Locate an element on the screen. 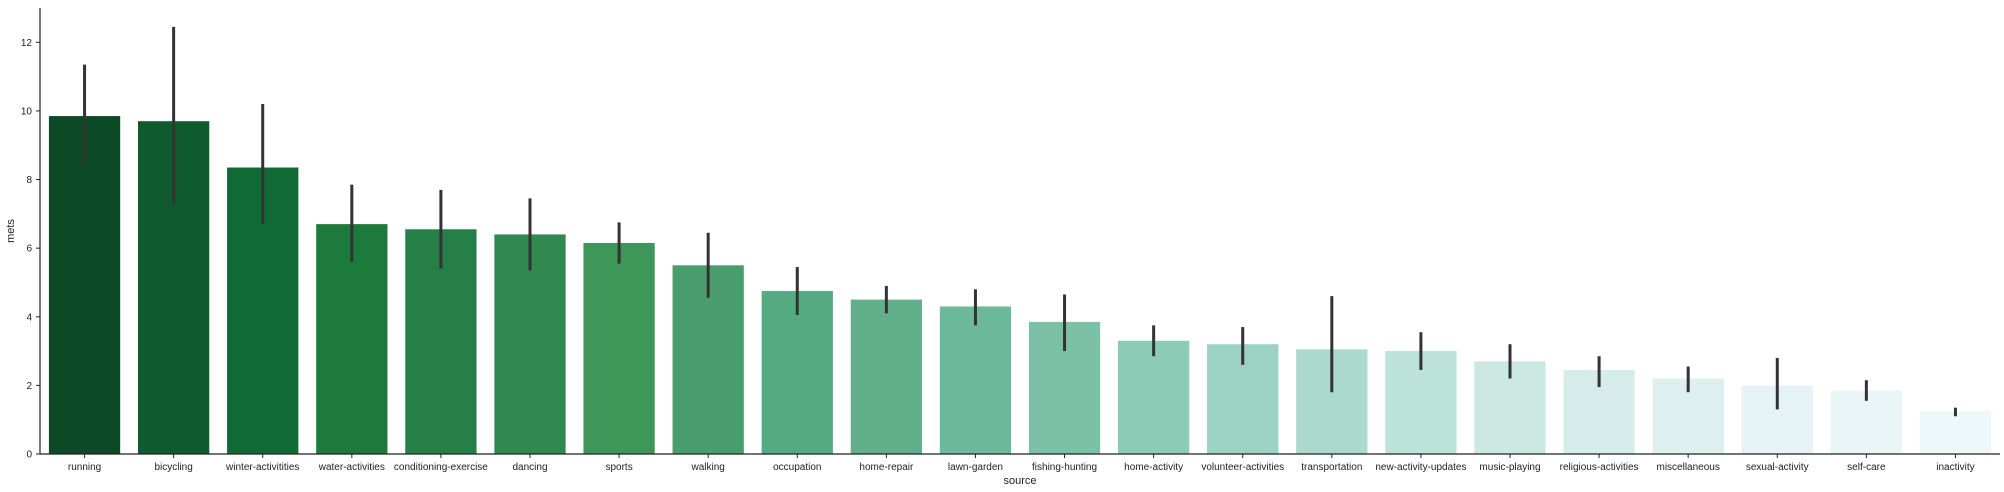 The image size is (2004, 492). y-tick-label: 10 is located at coordinates (27, 111).